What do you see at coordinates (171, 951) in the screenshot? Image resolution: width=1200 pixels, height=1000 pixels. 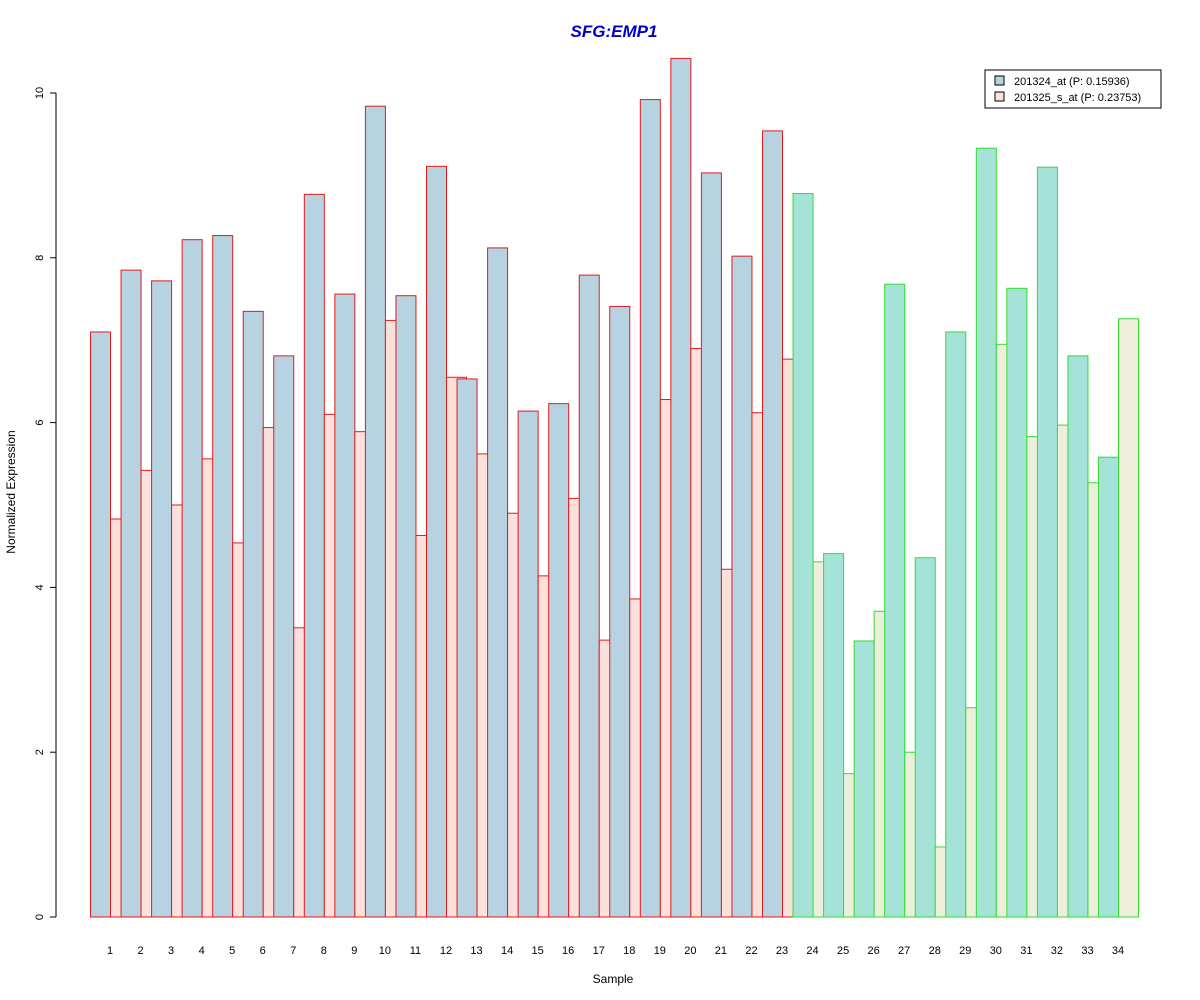 I see `x-axis-tick-label: 3` at bounding box center [171, 951].